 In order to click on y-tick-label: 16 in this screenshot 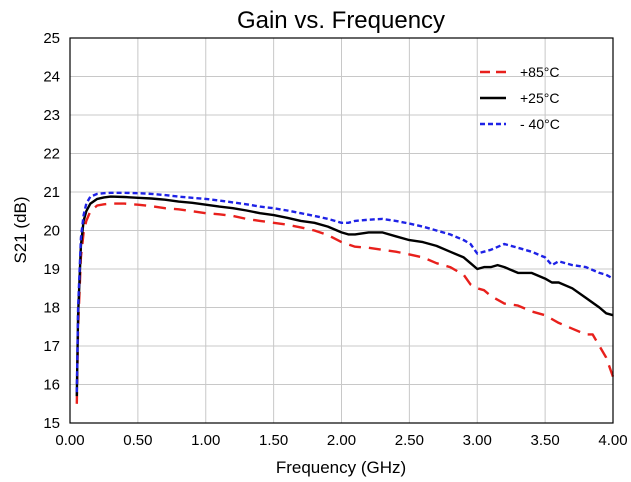, I will do `click(51, 385)`.